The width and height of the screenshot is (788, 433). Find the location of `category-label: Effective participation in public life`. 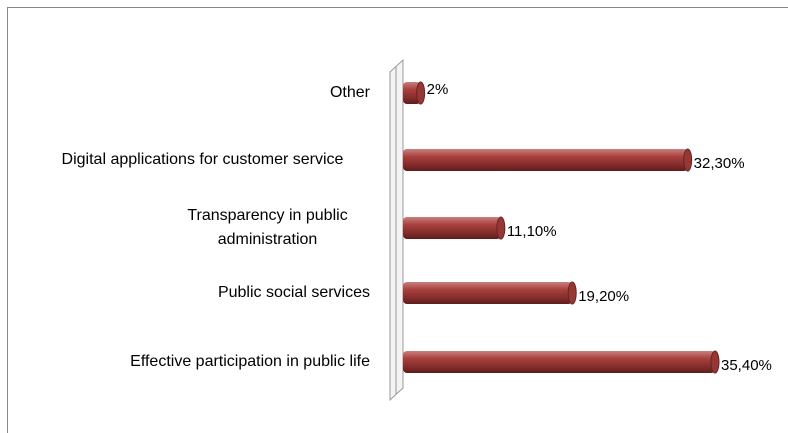

category-label: Effective participation in public life is located at coordinates (250, 362).